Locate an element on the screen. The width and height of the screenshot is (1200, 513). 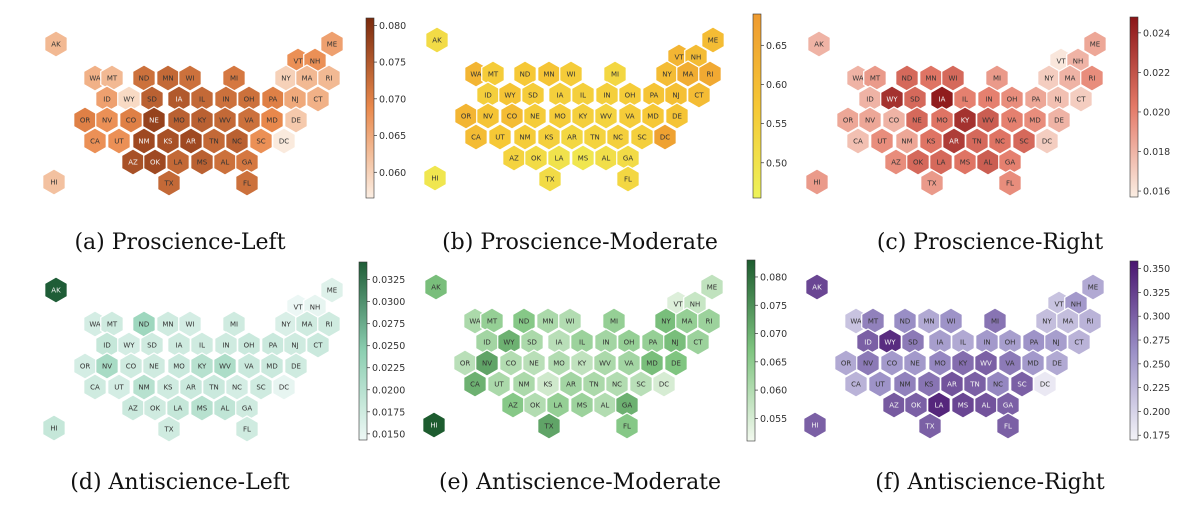
colorbar-tick-label: 0.024 is located at coordinates (1156, 33).